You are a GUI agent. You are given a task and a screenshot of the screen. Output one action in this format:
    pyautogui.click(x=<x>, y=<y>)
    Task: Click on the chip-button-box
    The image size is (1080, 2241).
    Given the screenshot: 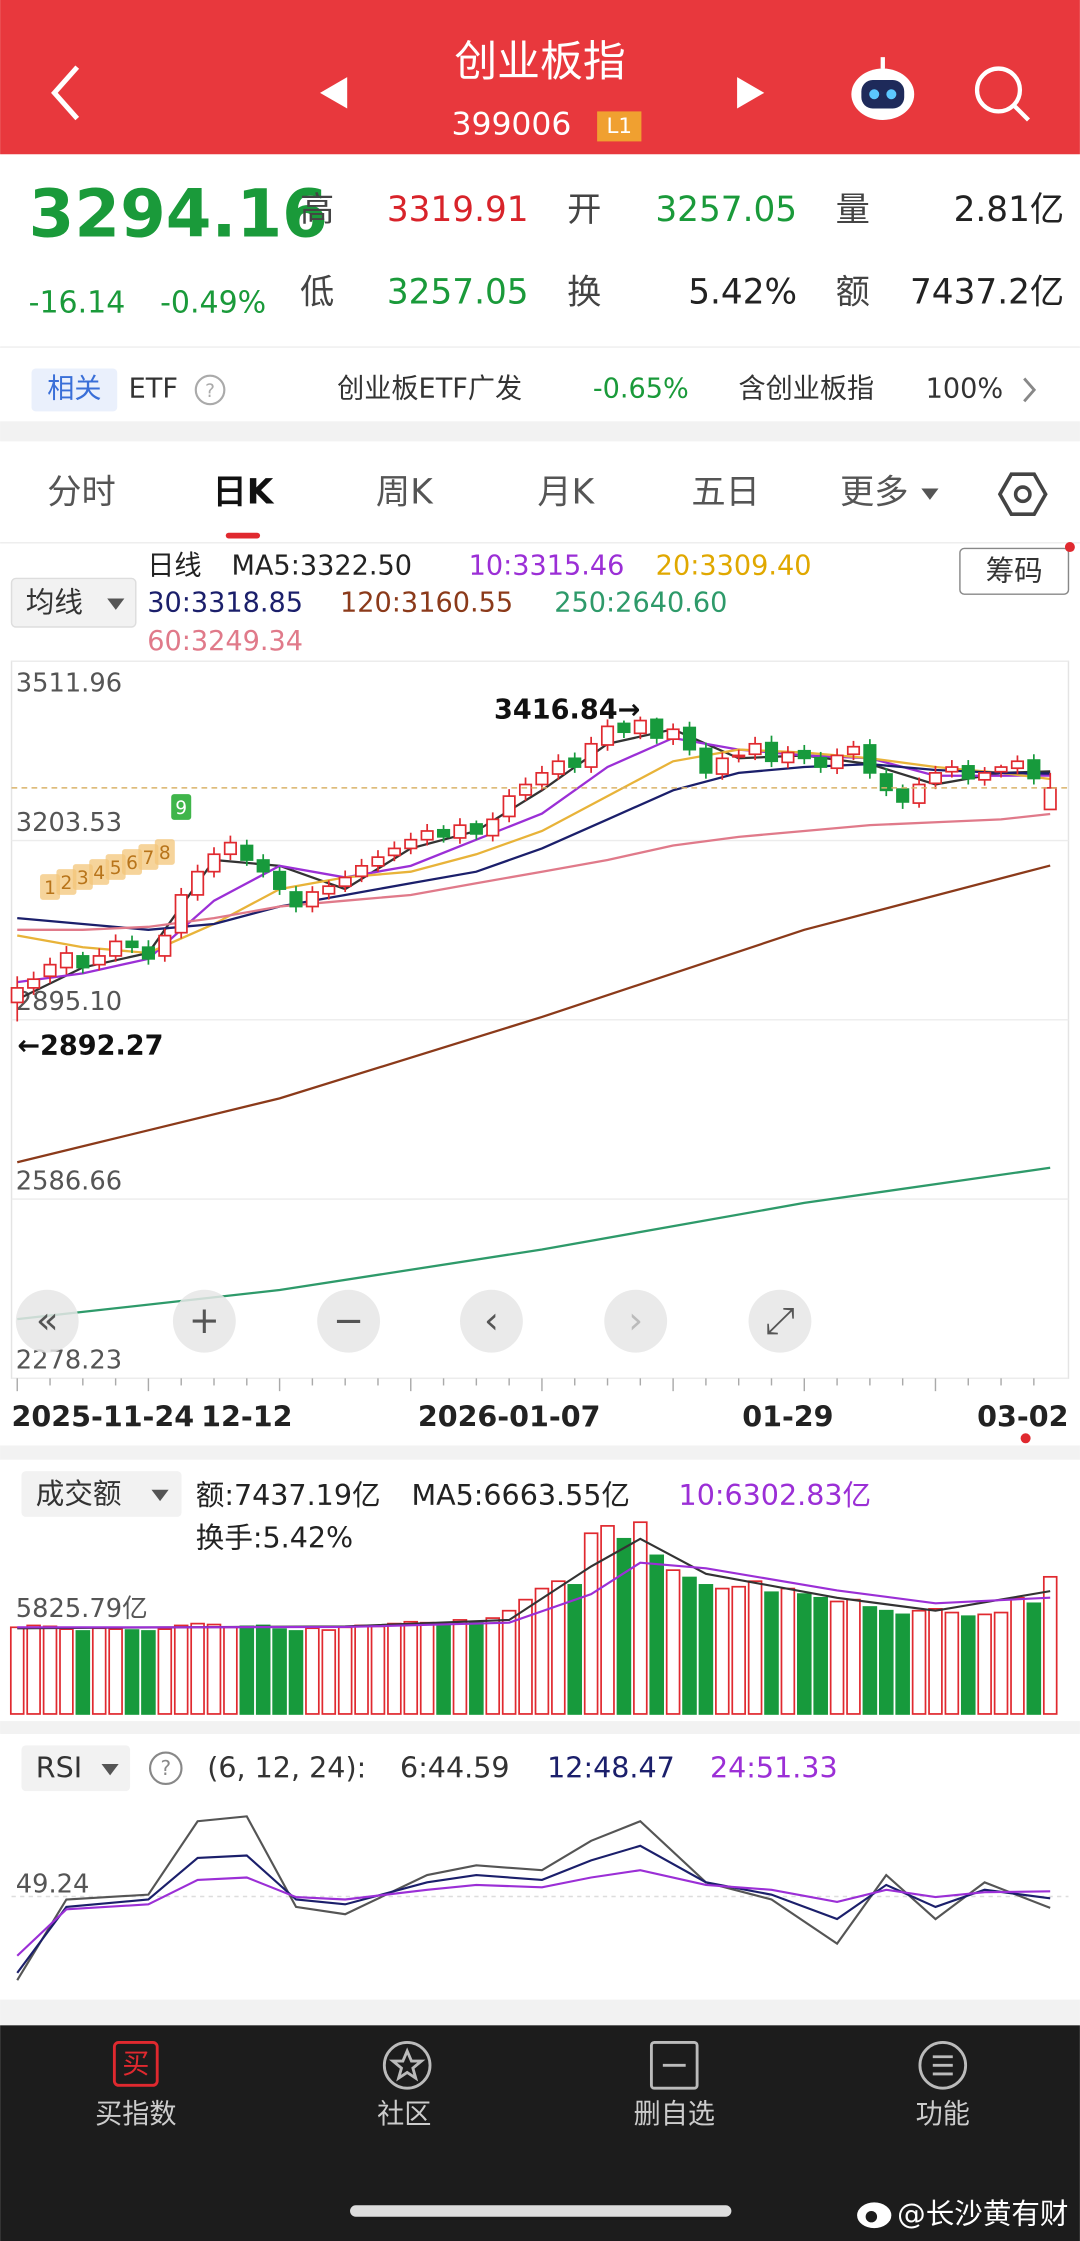 What is the action you would take?
    pyautogui.click(x=1014, y=571)
    